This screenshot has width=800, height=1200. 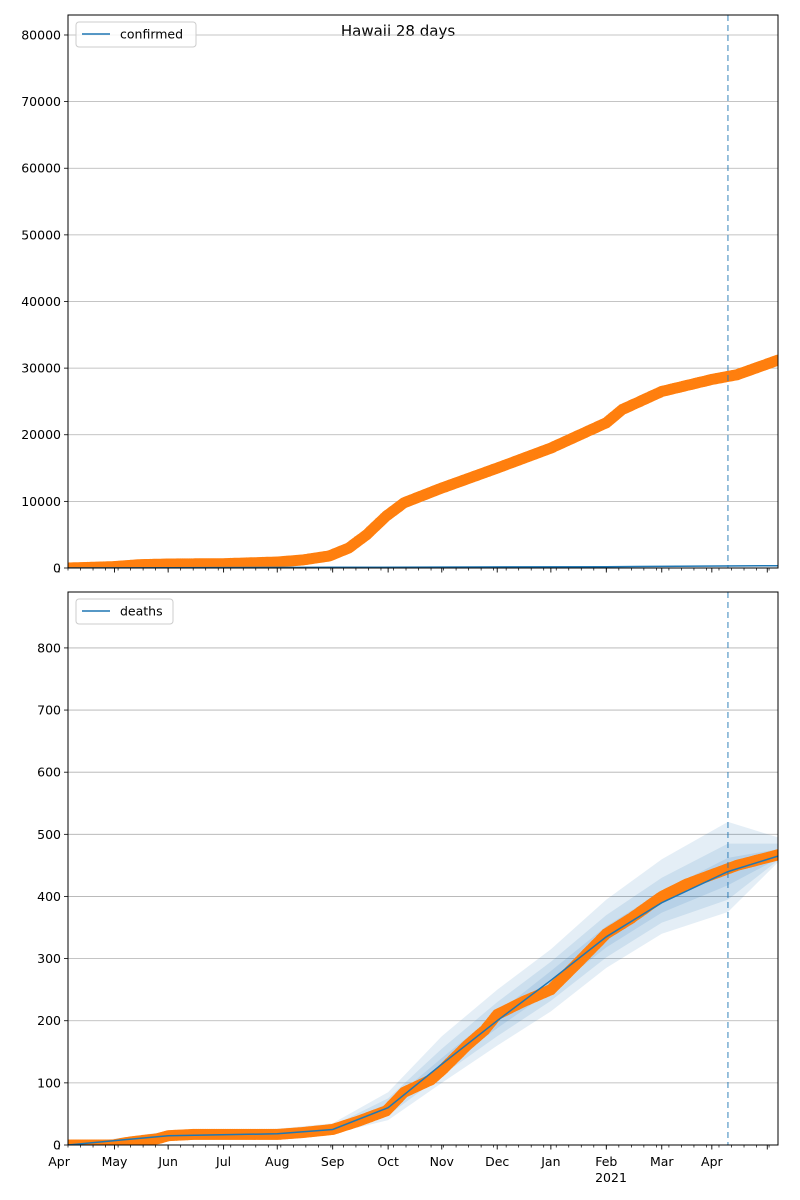 I want to click on x-tick-label: Mar, so click(x=662, y=1161).